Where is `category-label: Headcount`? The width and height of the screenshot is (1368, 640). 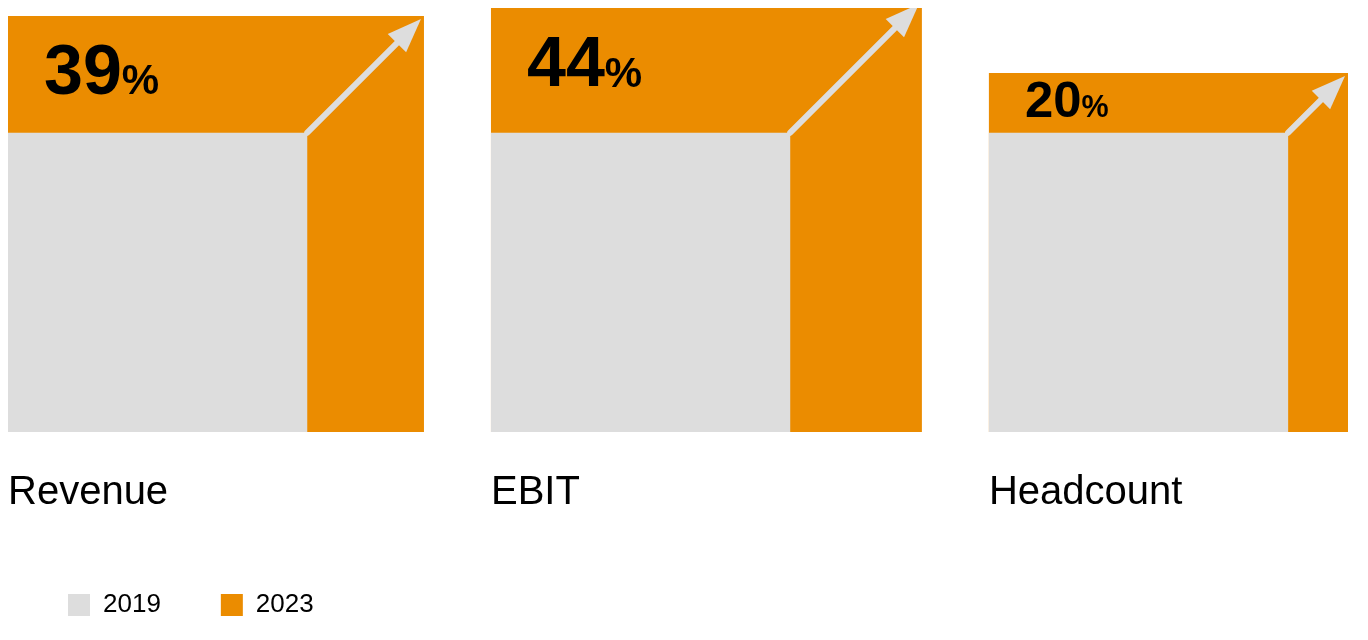 category-label: Headcount is located at coordinates (1085, 490).